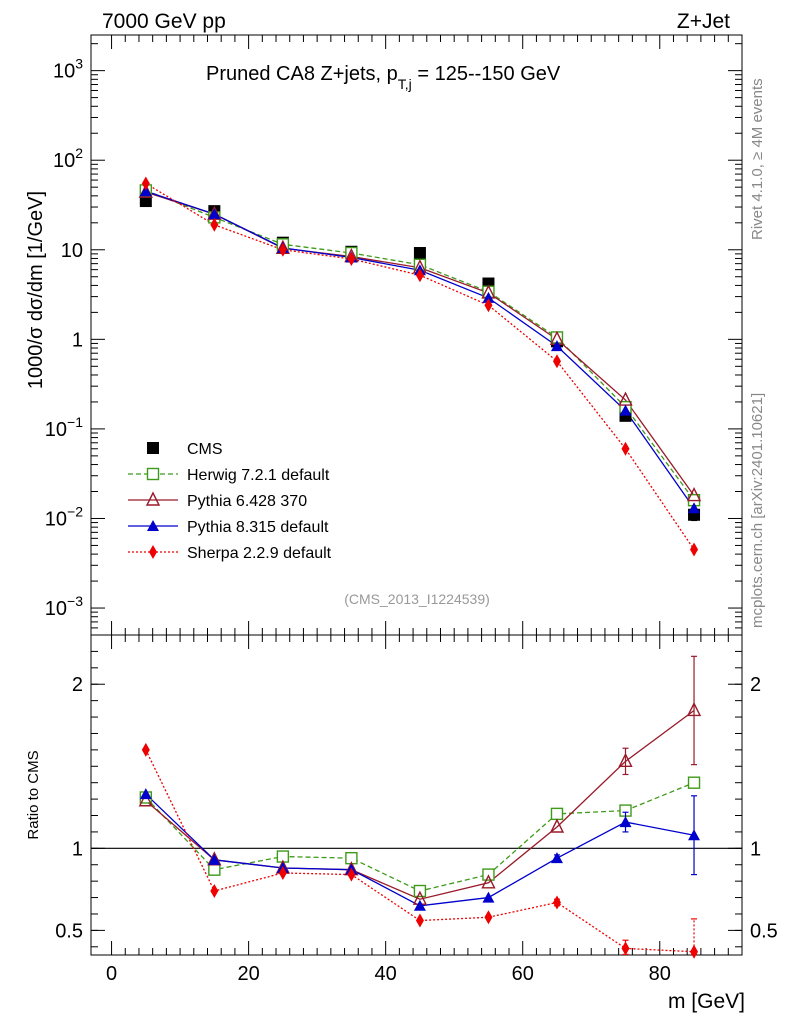 This screenshot has width=786, height=1024. Describe the element at coordinates (72, 251) in the screenshot. I see `main-y-tick-label: 10` at that location.